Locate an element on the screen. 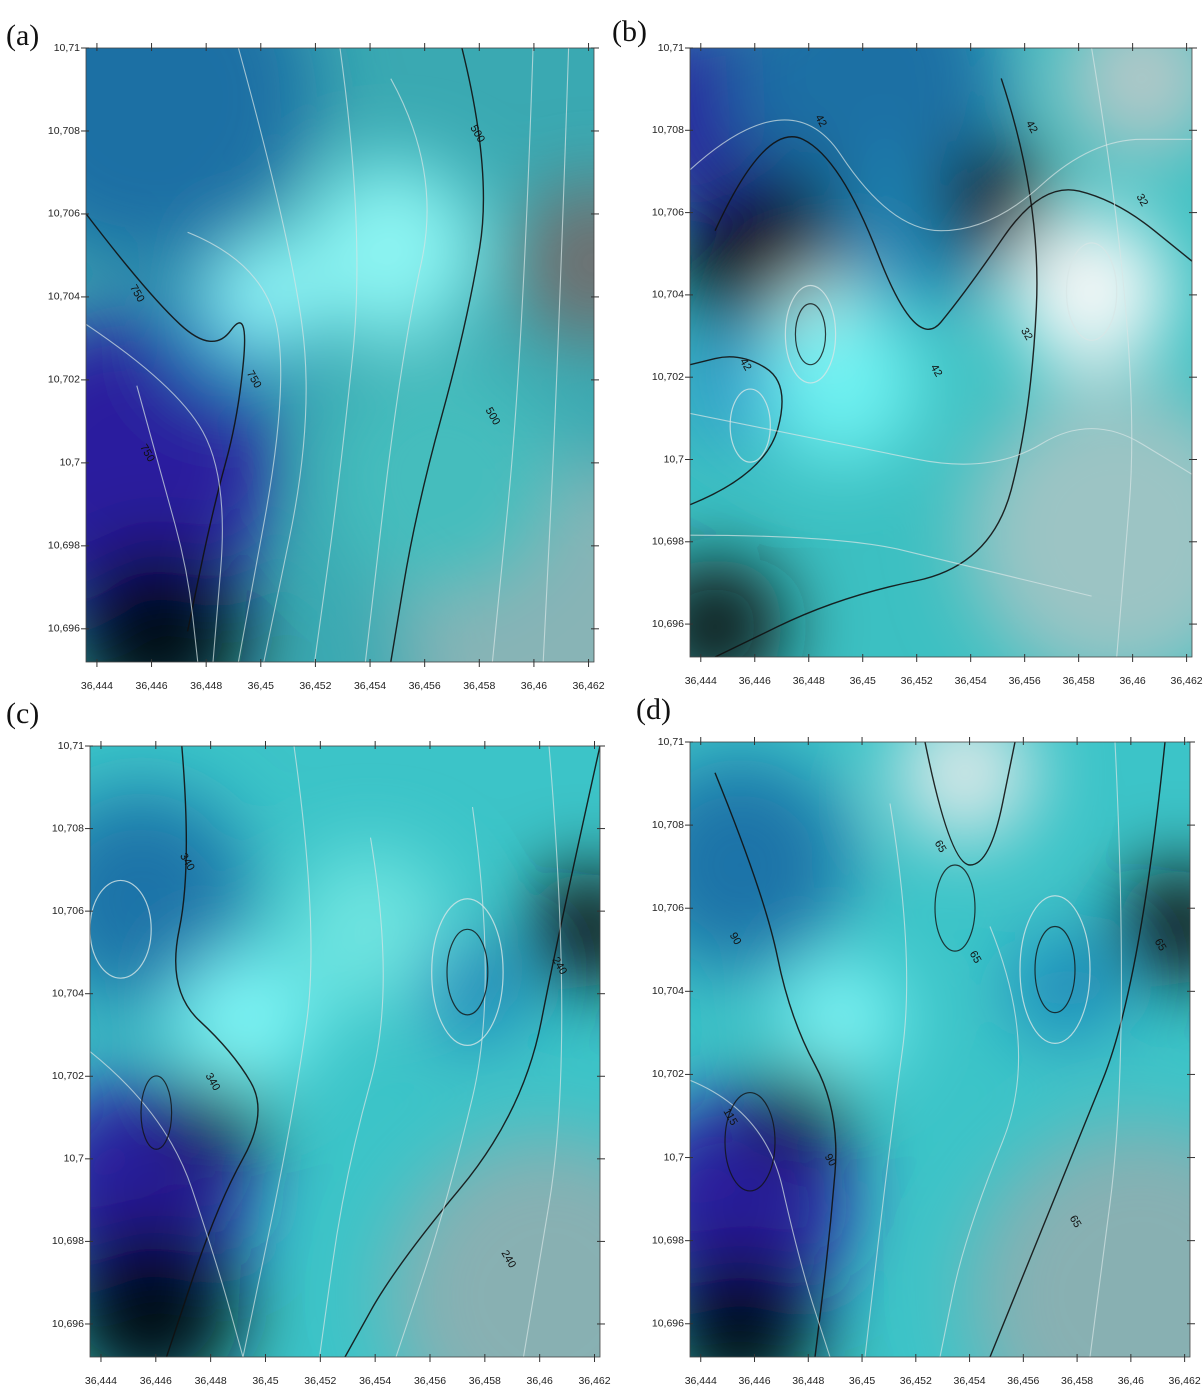 This screenshot has width=1204, height=1397. panel-label: (b) is located at coordinates (629, 31).